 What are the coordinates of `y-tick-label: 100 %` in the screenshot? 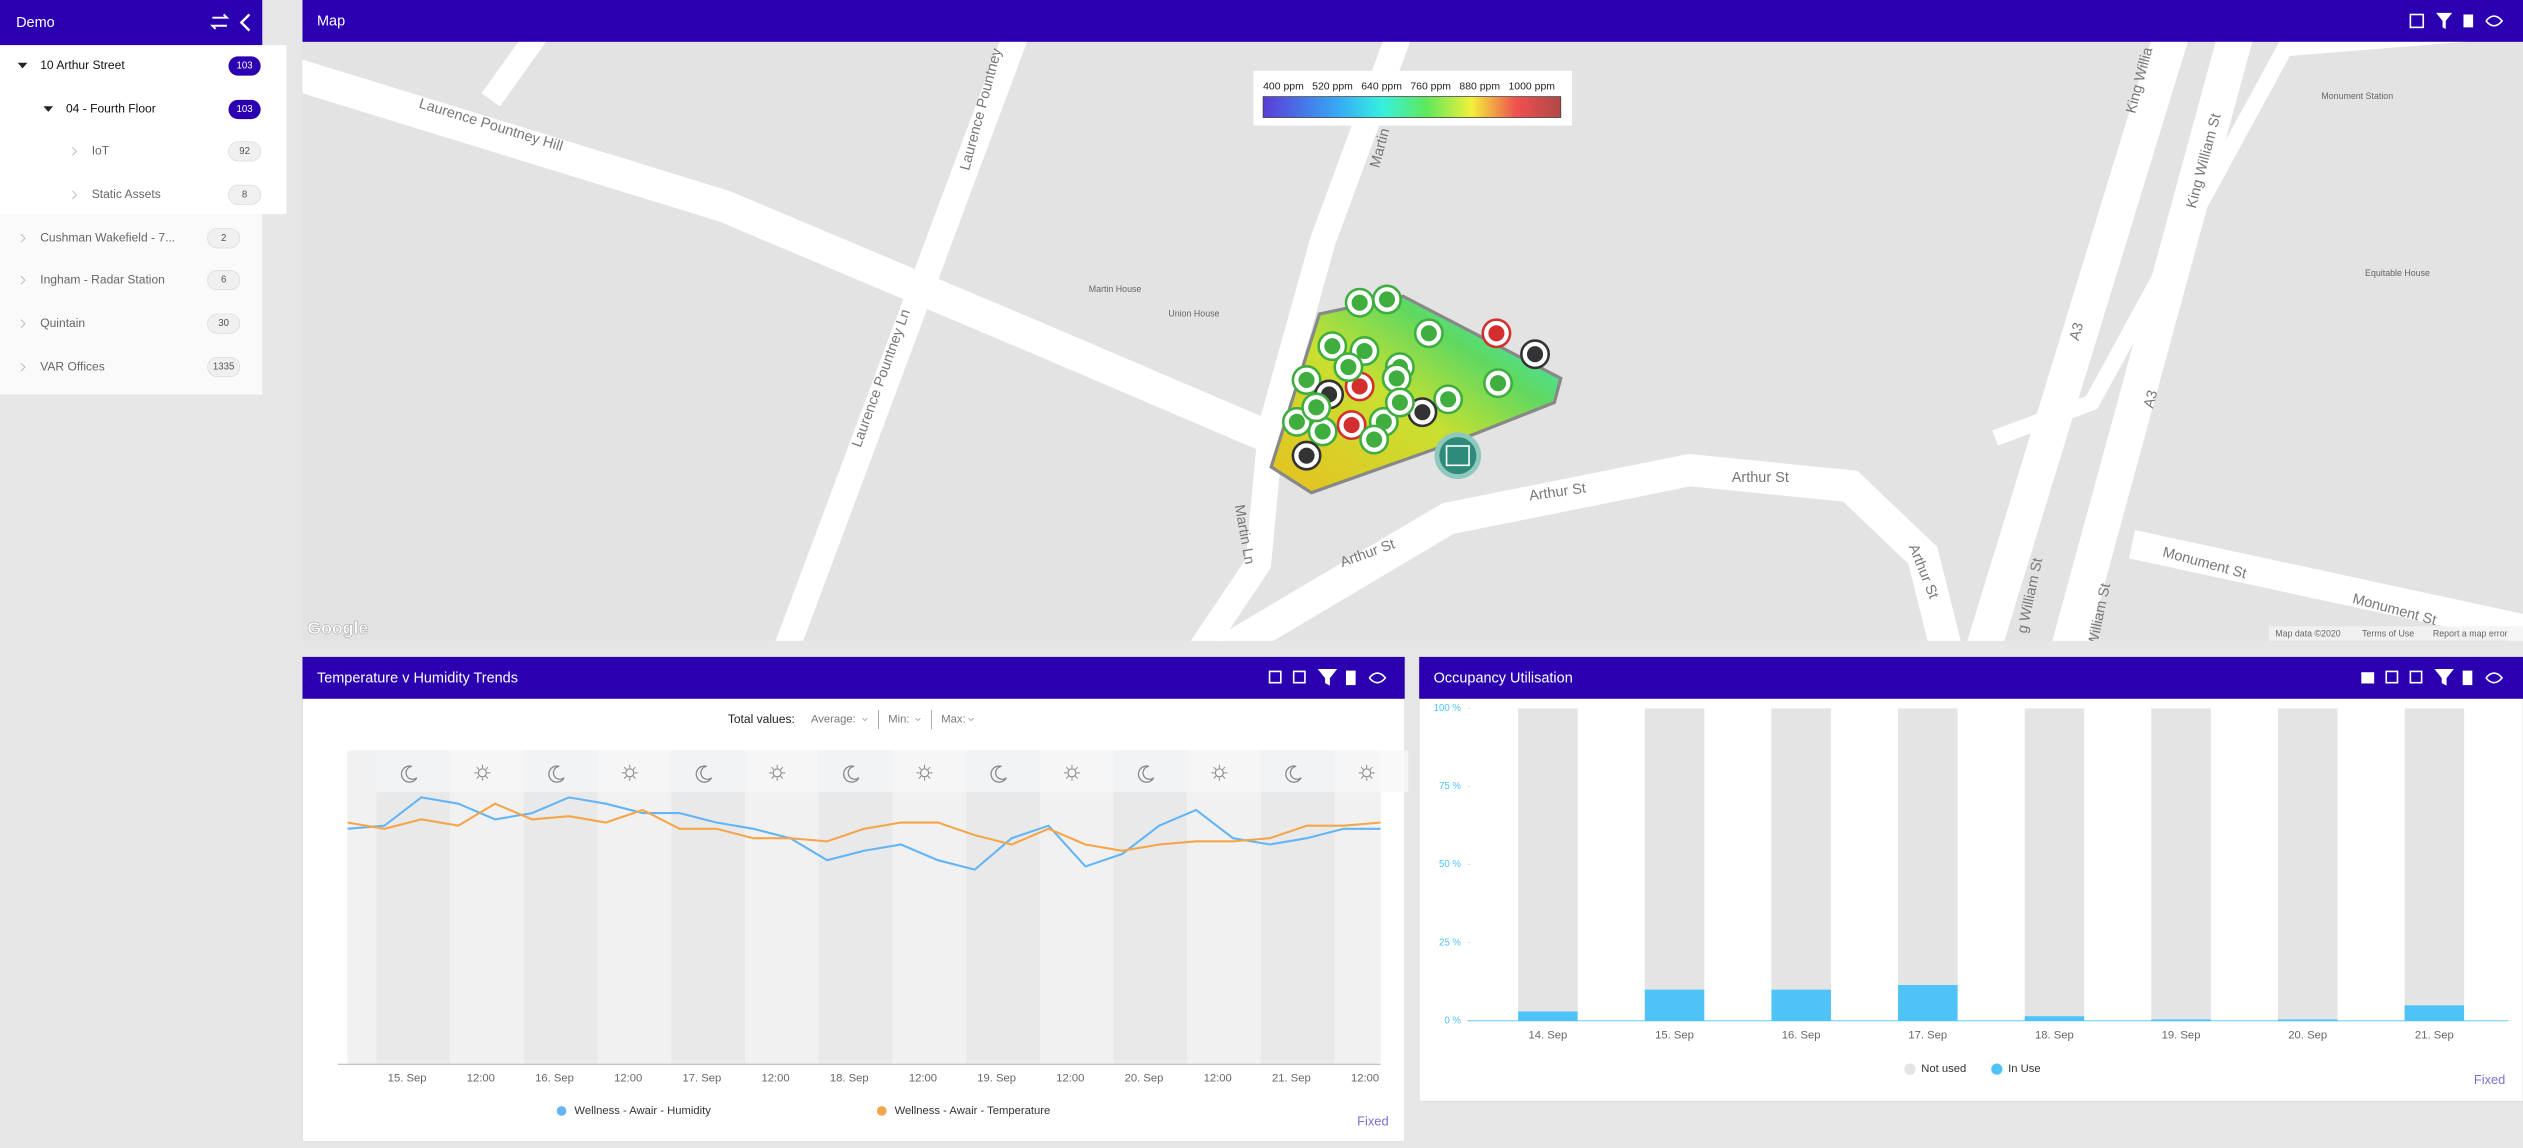 It's located at (1448, 708).